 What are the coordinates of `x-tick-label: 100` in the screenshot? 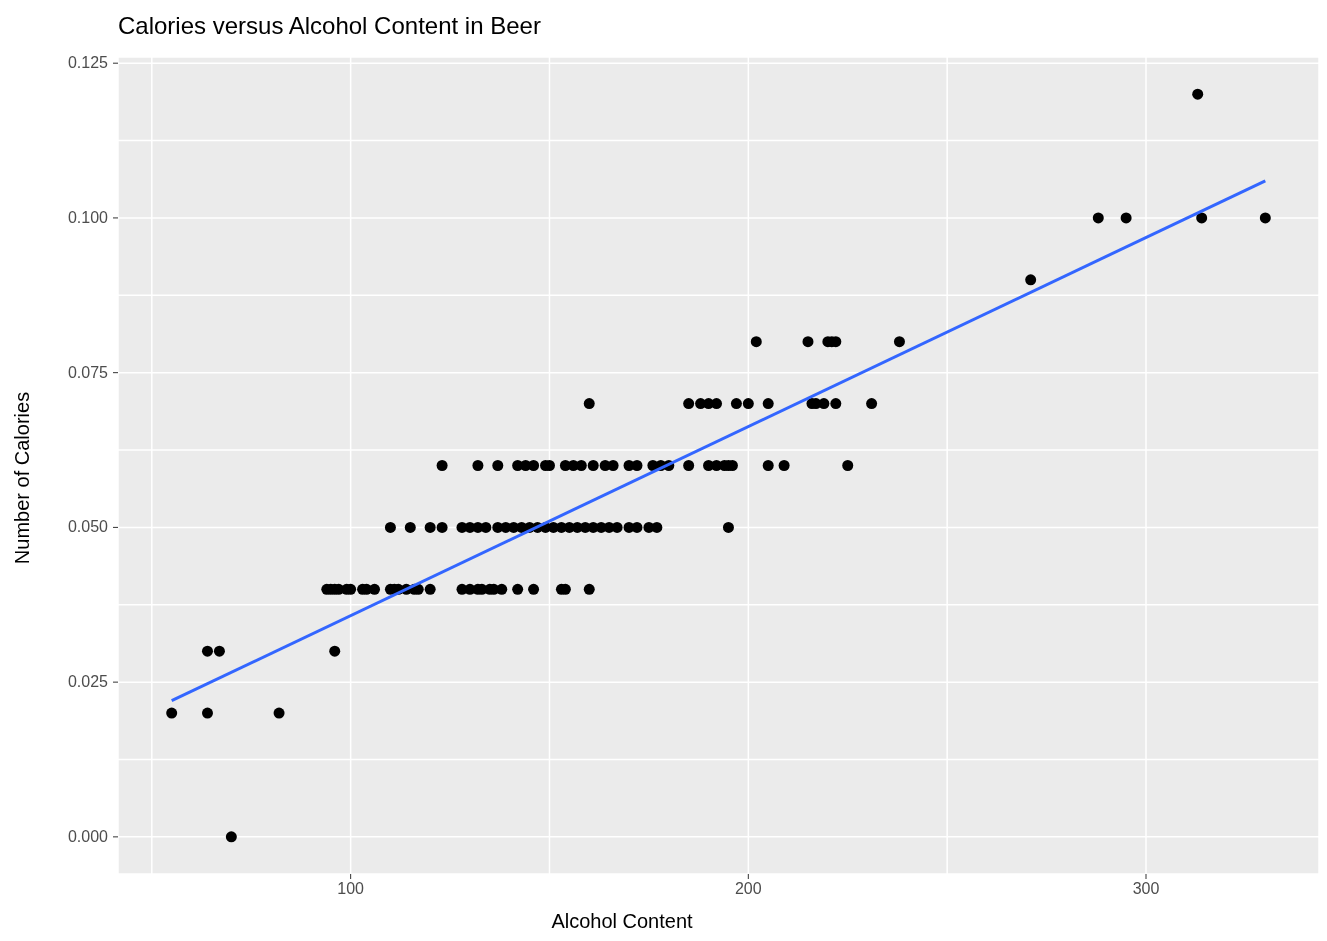 It's located at (351, 888).